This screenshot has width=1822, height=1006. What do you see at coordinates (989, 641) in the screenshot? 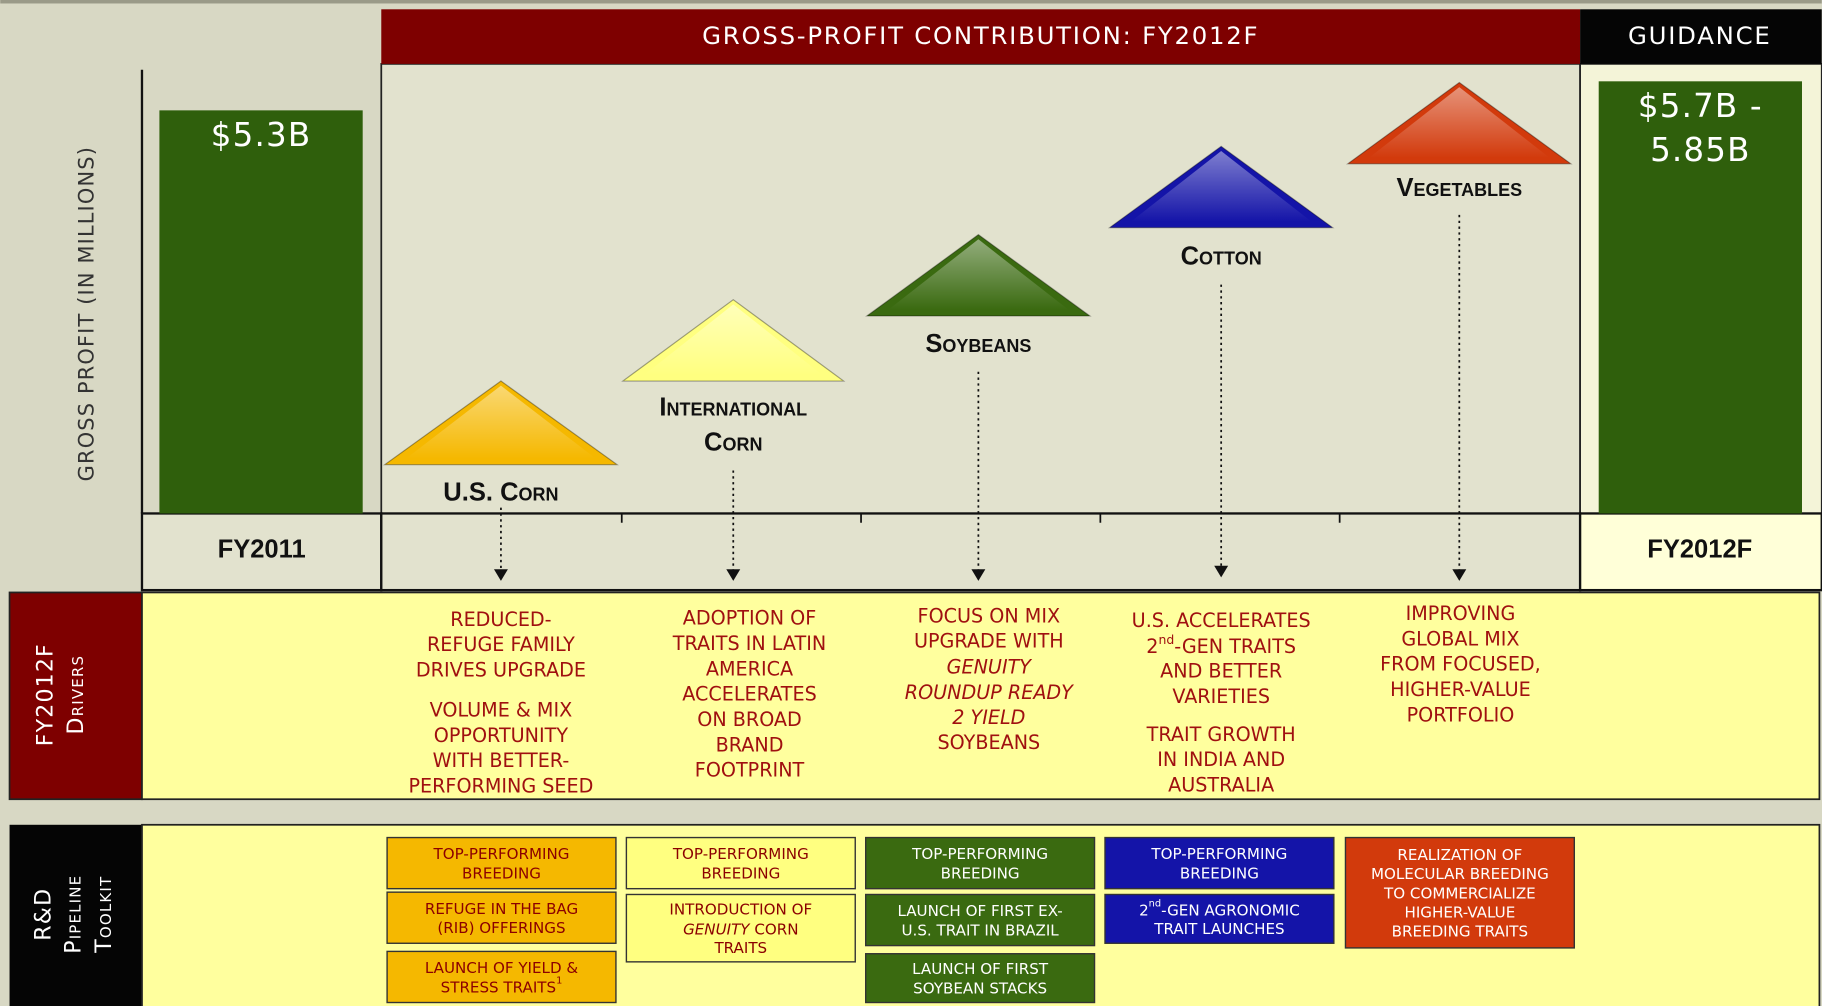
I see `driver-text: UPGRADE WITH` at bounding box center [989, 641].